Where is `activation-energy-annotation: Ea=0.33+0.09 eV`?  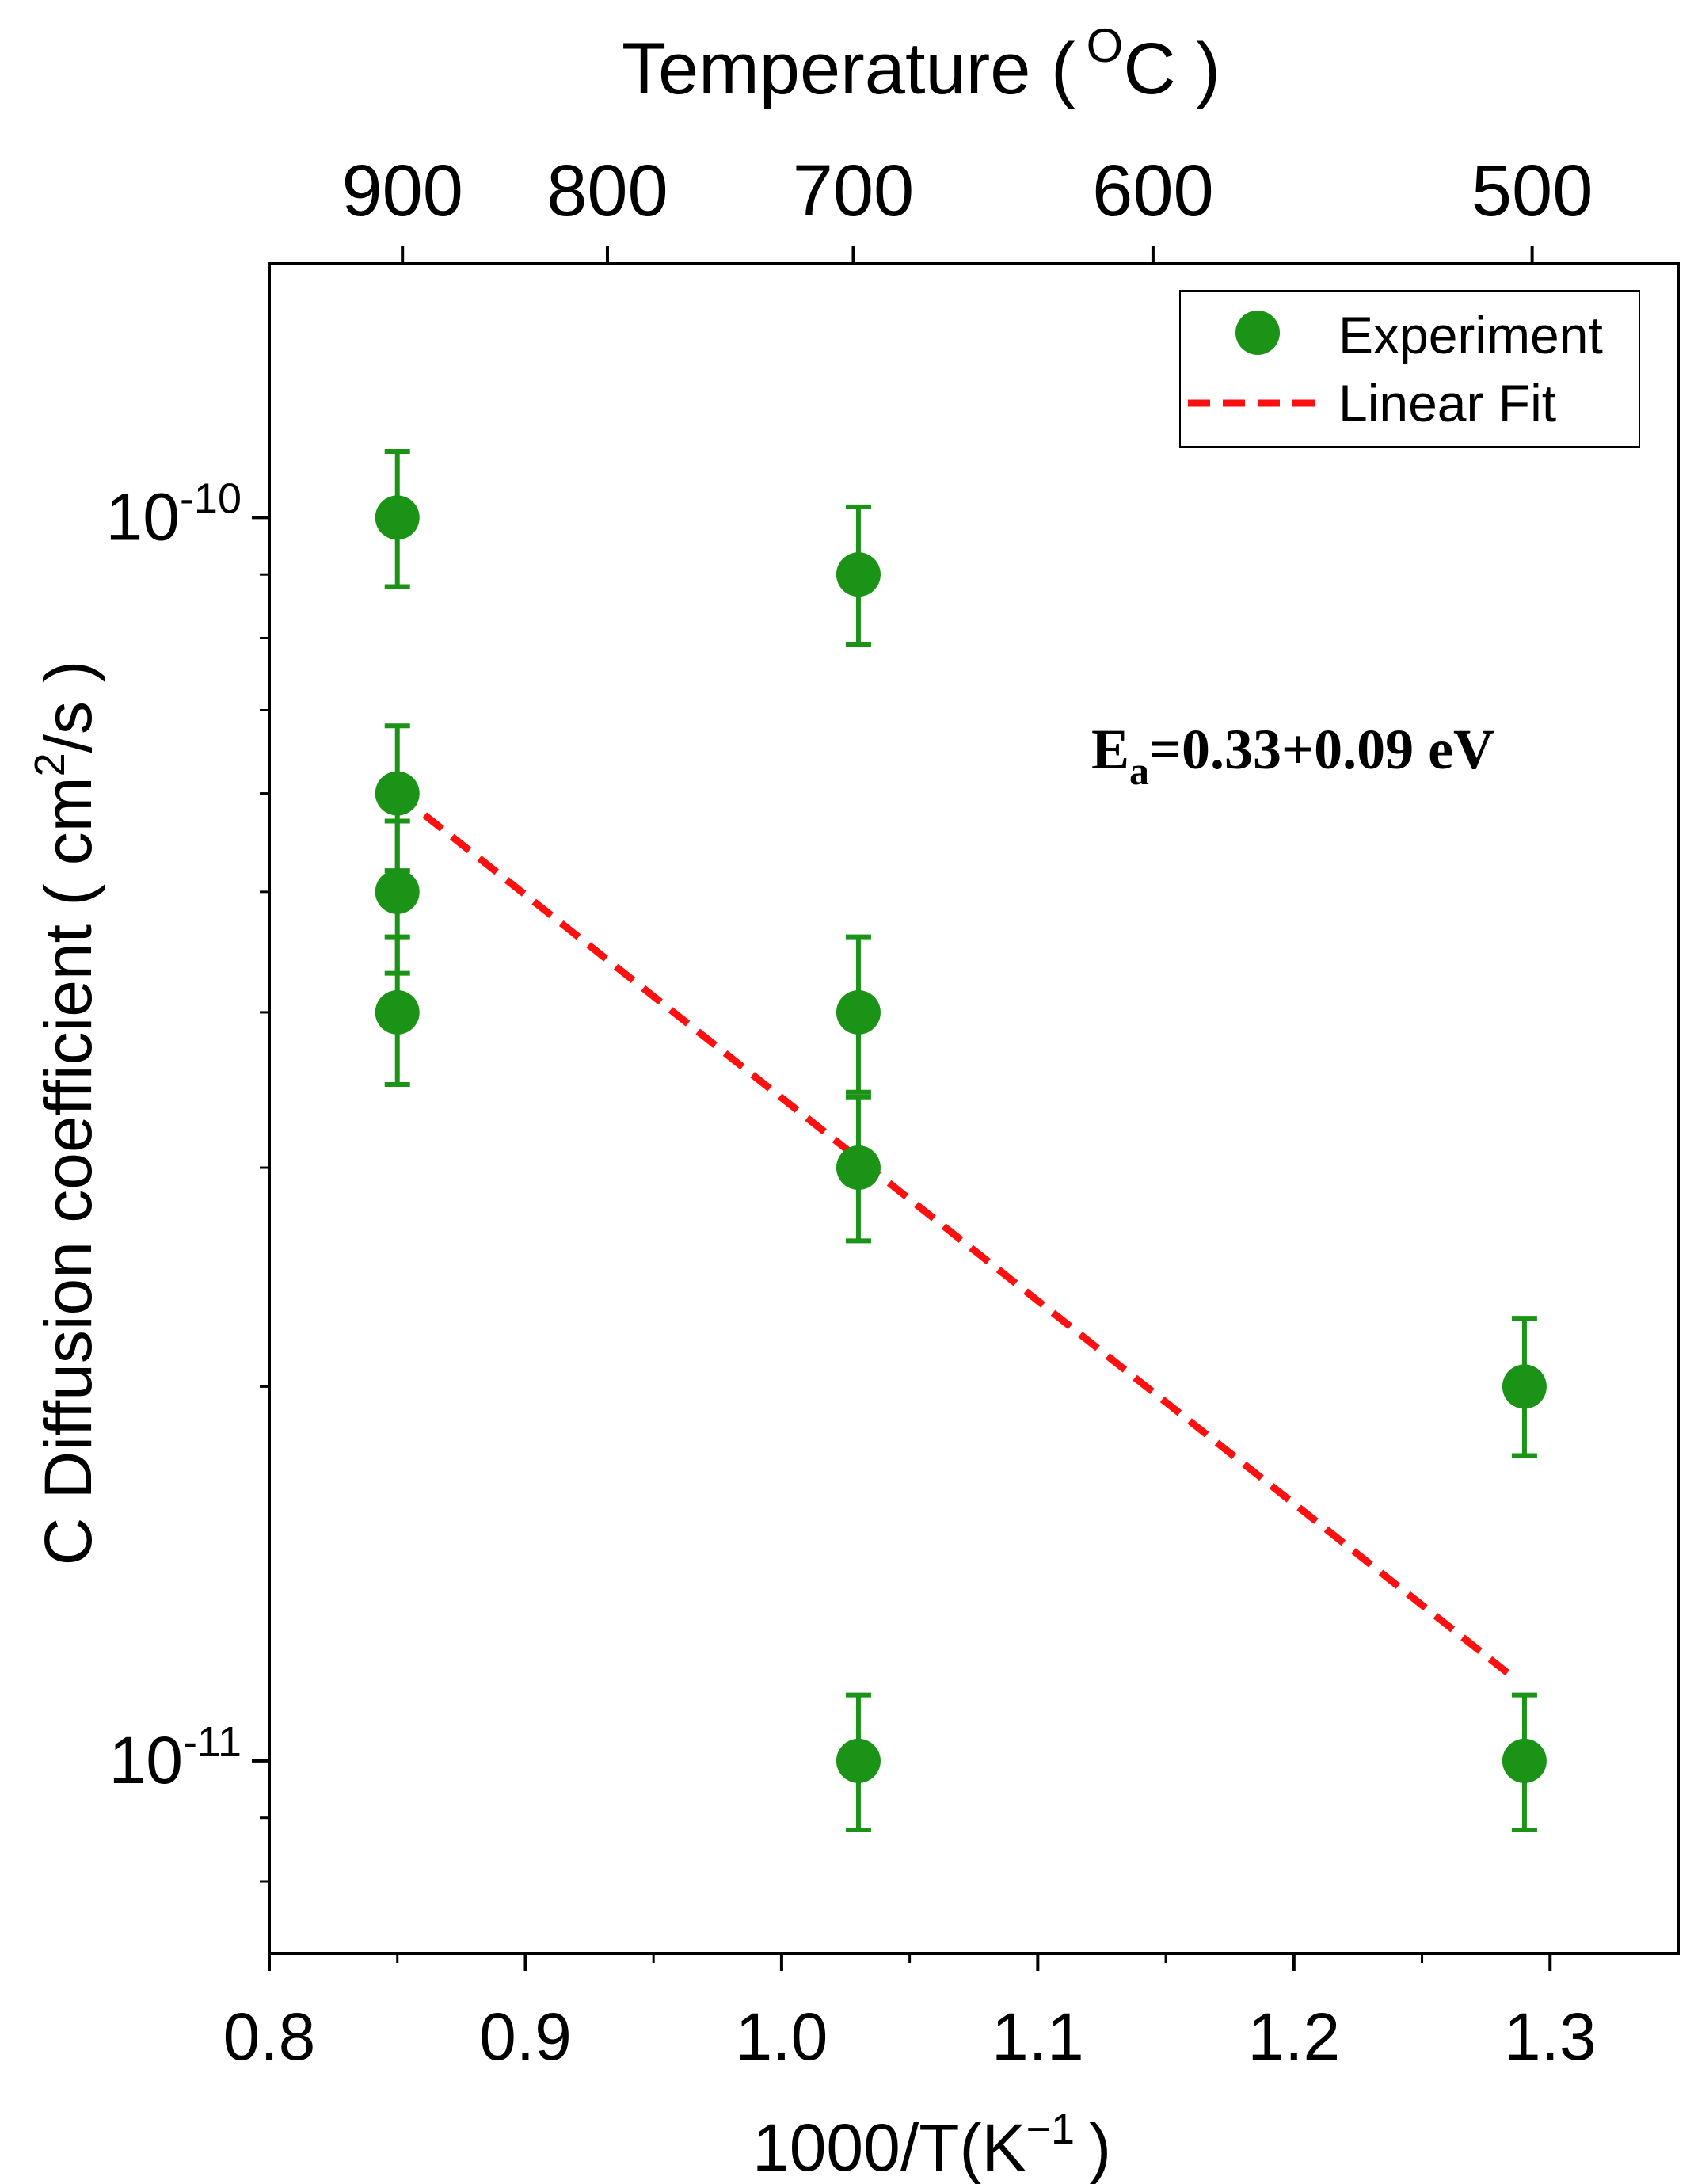
activation-energy-annotation: Ea=0.33+0.09 eV is located at coordinates (1292, 755).